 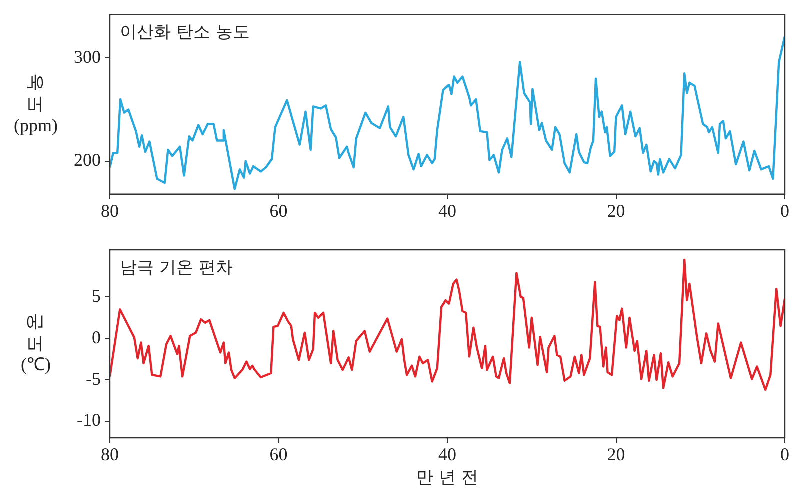 I want to click on text: 남극 기온 편차, so click(x=176, y=268).